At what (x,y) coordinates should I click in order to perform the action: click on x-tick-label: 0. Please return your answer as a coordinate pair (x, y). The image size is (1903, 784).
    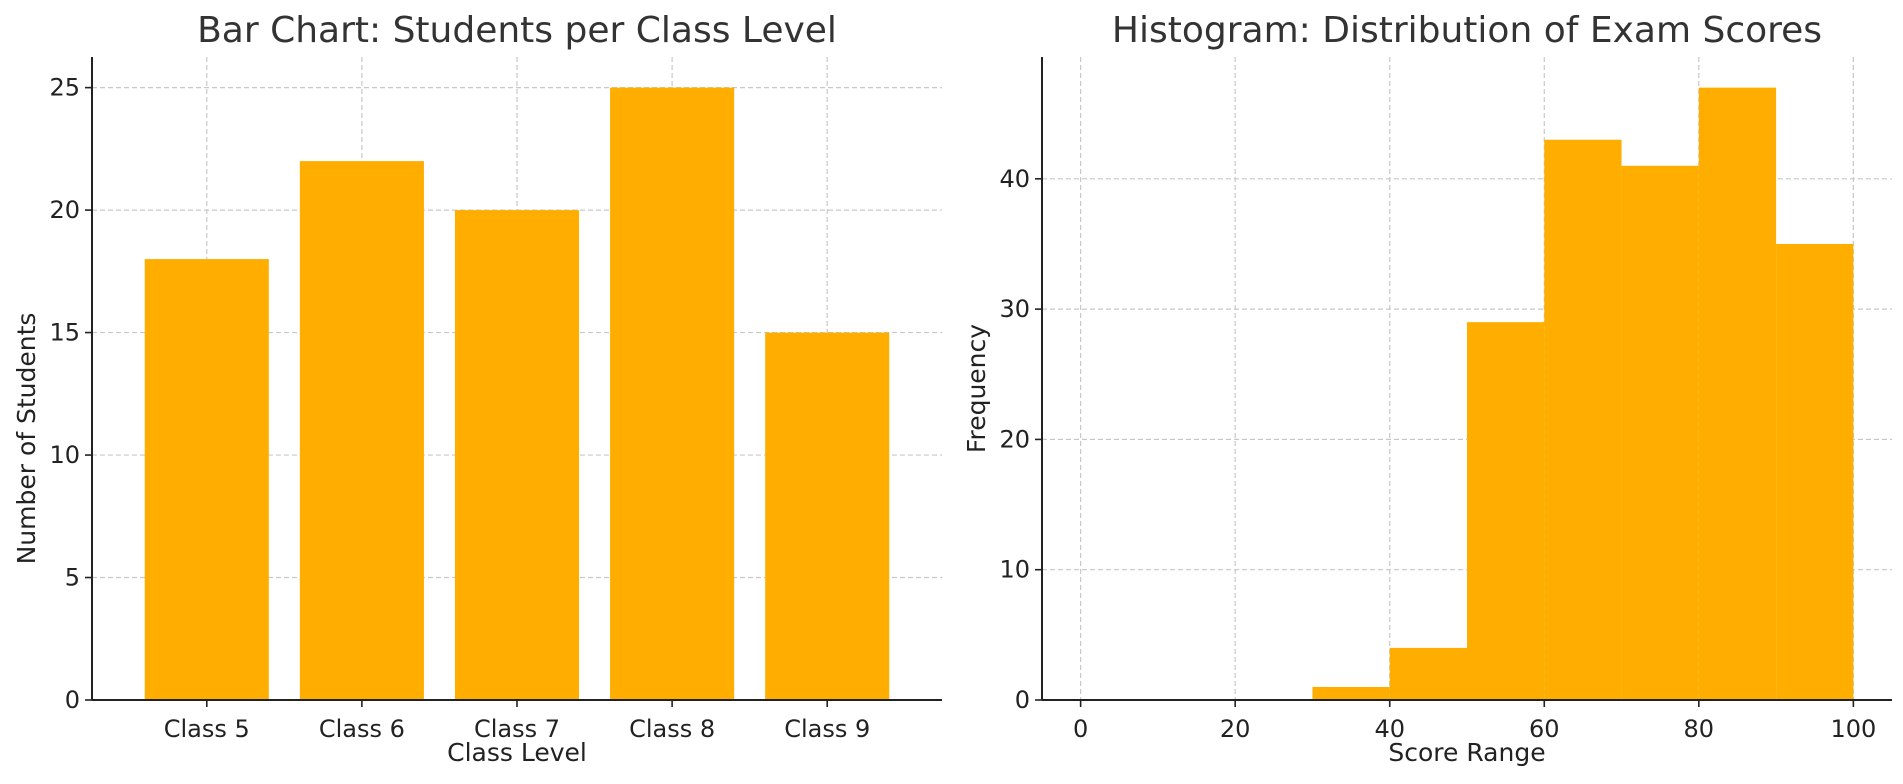
    Looking at the image, I should click on (1080, 729).